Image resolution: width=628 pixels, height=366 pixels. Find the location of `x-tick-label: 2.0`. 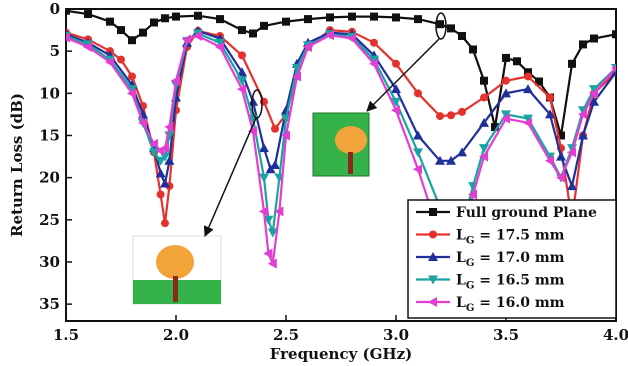

x-tick-label: 2.0 is located at coordinates (176, 335).